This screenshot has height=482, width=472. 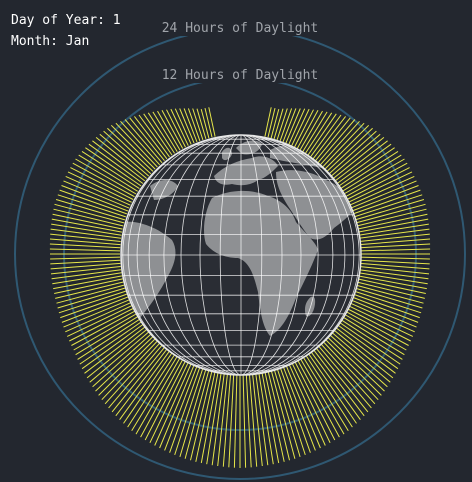 What do you see at coordinates (240, 75) in the screenshot?
I see `inner-ring-label: 12 Hours of Daylight` at bounding box center [240, 75].